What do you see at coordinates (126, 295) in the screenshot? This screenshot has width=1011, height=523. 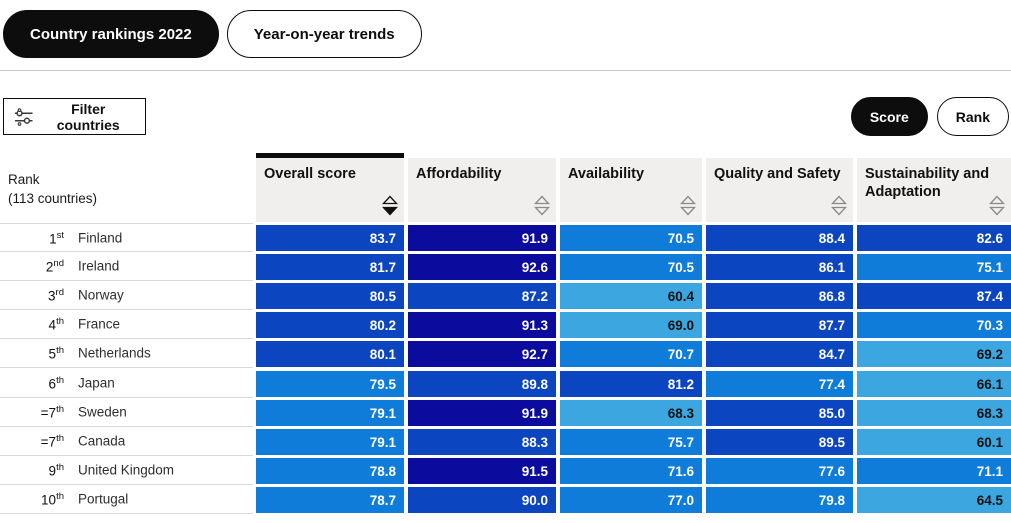 I see `table-row-norway: 3rd Norway` at bounding box center [126, 295].